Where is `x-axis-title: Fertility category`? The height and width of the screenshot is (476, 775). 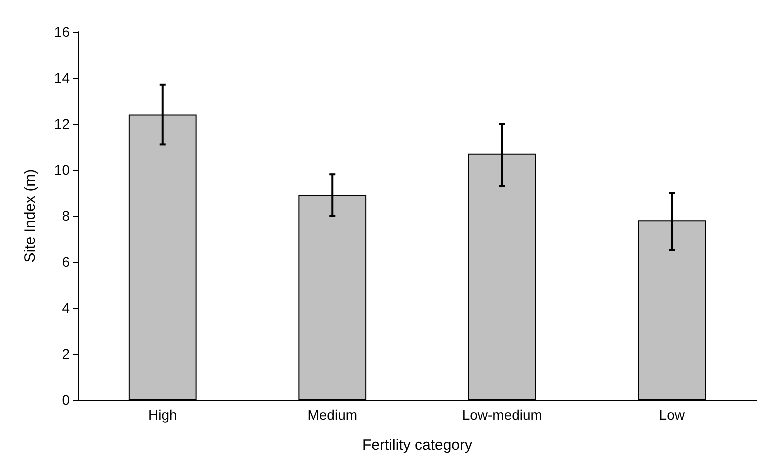
x-axis-title: Fertility category is located at coordinates (418, 445).